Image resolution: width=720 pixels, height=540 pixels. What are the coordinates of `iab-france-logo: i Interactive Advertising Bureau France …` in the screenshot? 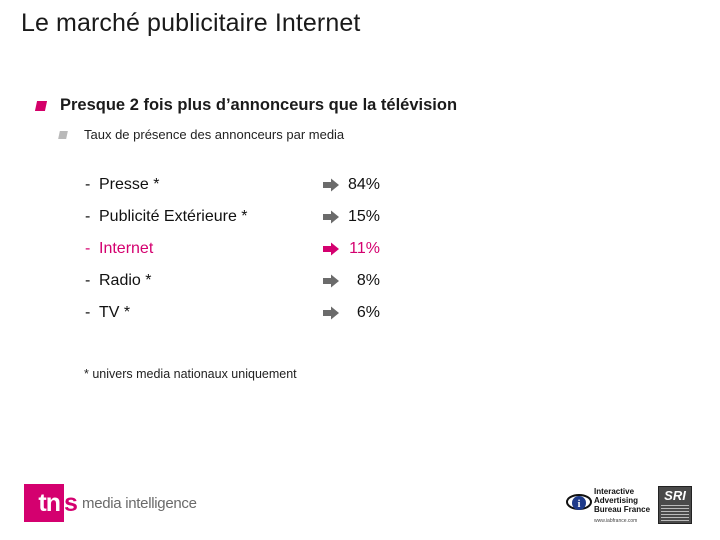 It's located at (611, 505).